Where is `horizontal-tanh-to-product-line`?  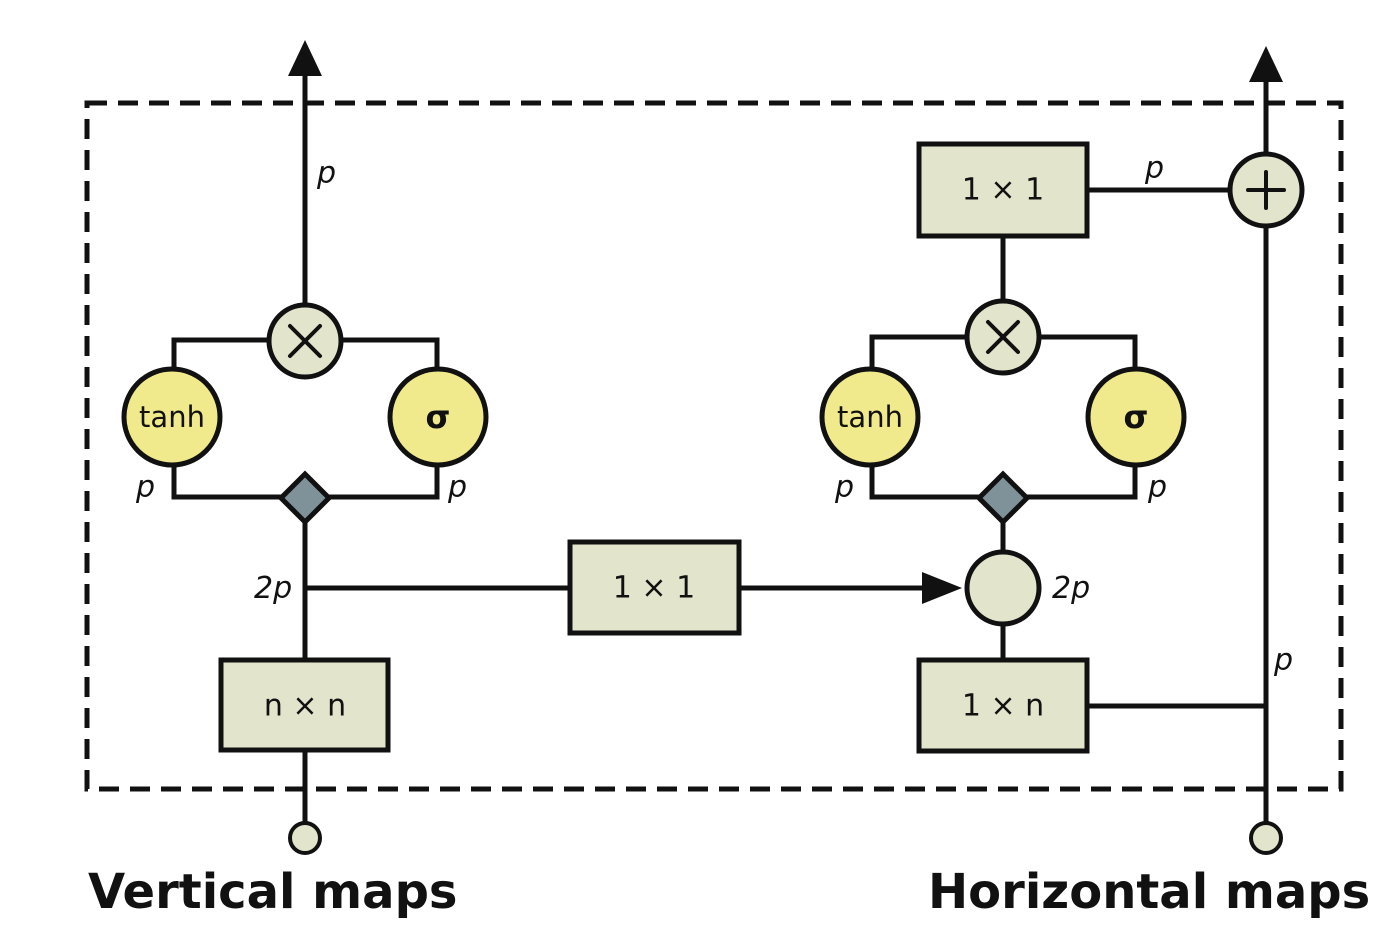
horizontal-tanh-to-product-line is located at coordinates (918, 351).